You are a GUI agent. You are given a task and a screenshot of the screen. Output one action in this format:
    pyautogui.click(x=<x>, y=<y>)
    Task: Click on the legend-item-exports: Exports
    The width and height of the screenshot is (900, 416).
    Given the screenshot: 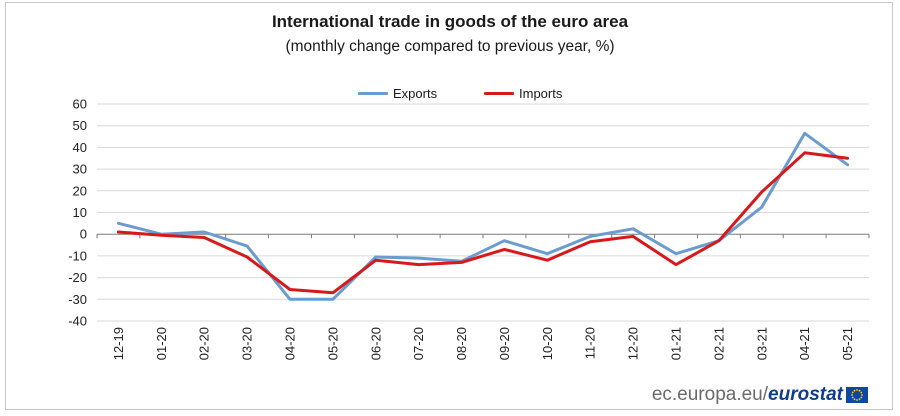 What is the action you would take?
    pyautogui.click(x=397, y=93)
    